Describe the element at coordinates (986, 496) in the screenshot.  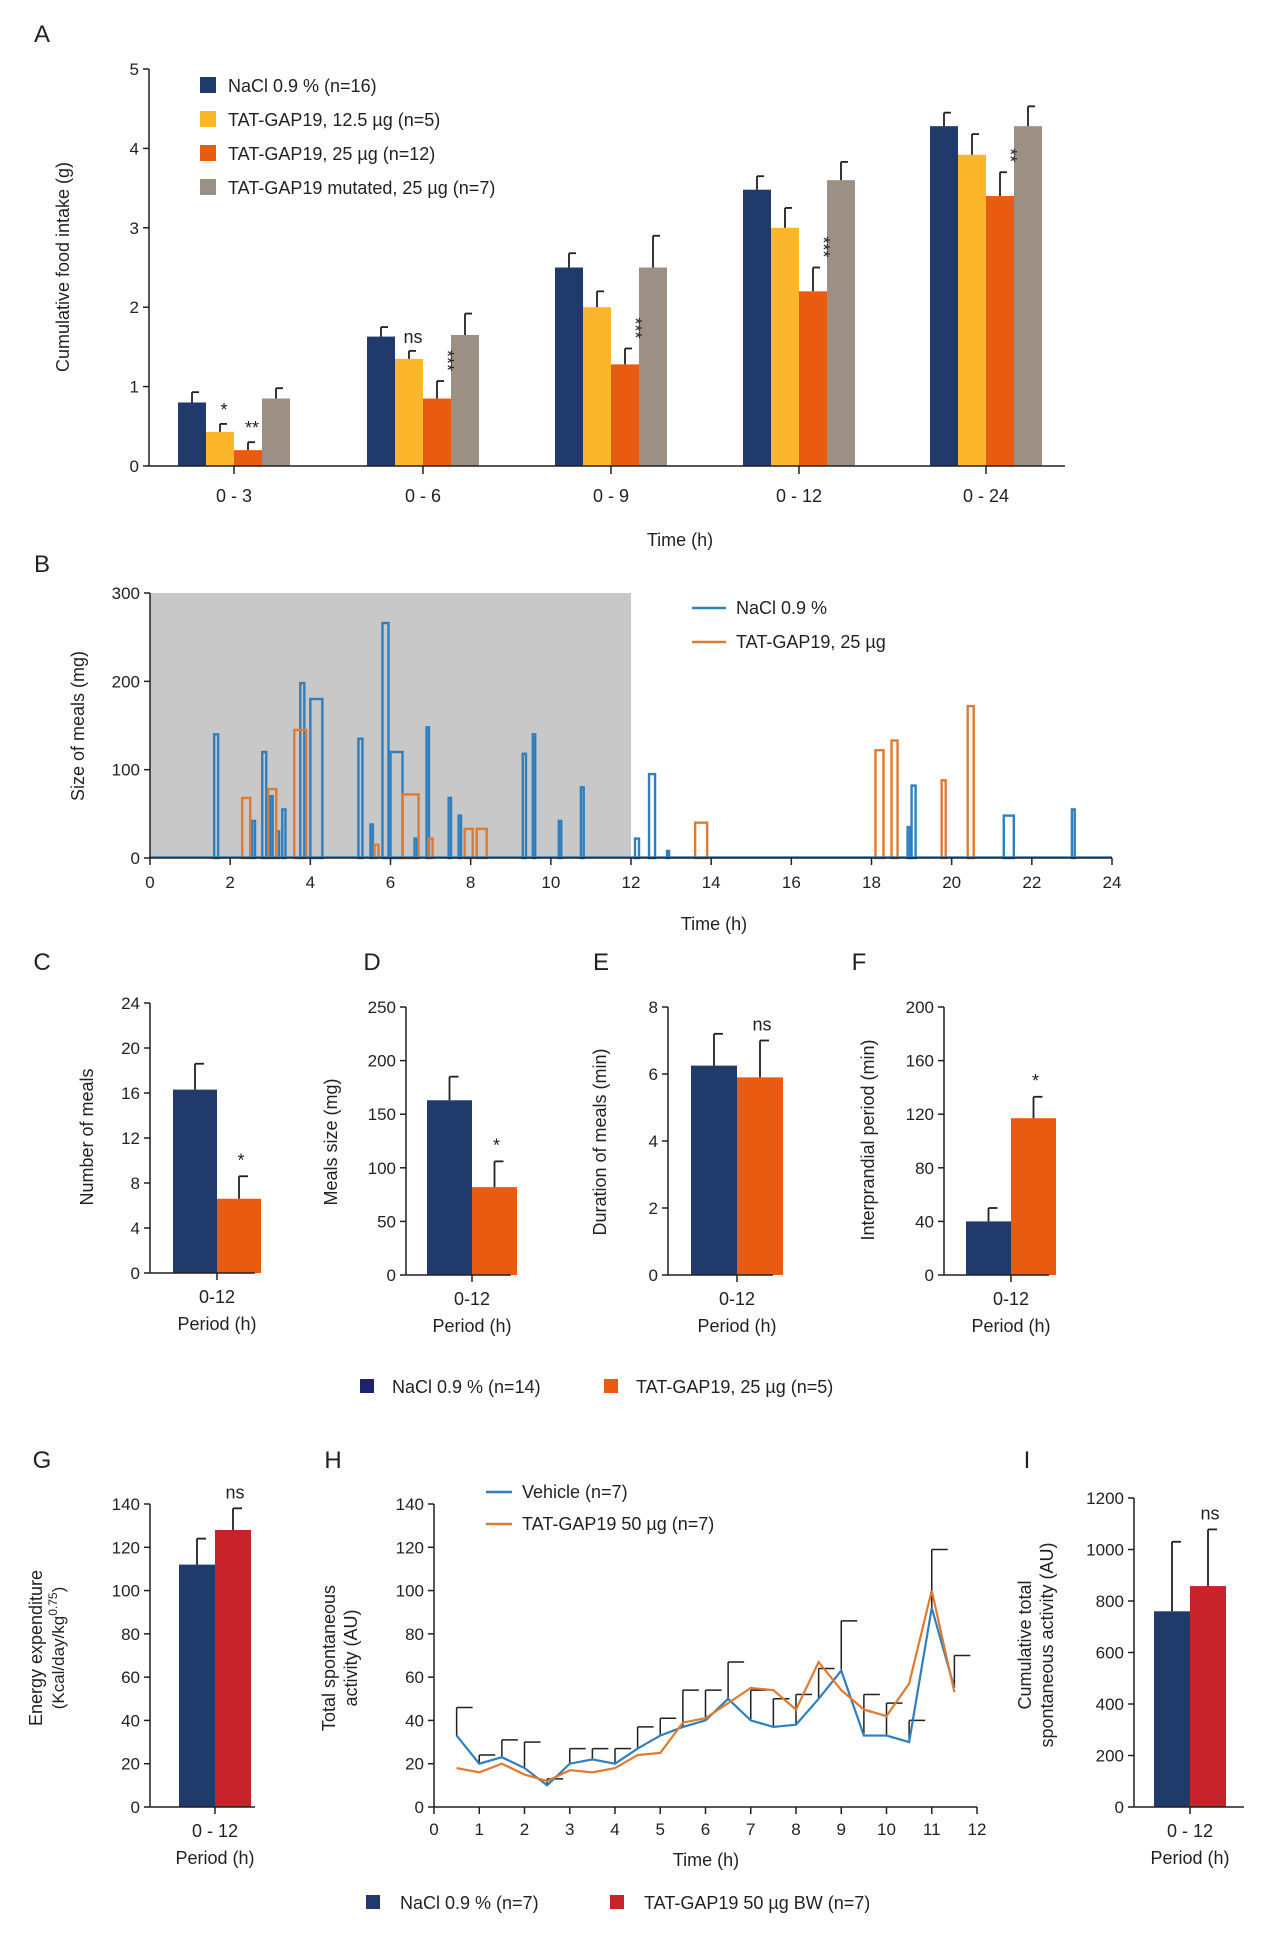
I see `panel-a-x-tick-label: 0 - 24` at that location.